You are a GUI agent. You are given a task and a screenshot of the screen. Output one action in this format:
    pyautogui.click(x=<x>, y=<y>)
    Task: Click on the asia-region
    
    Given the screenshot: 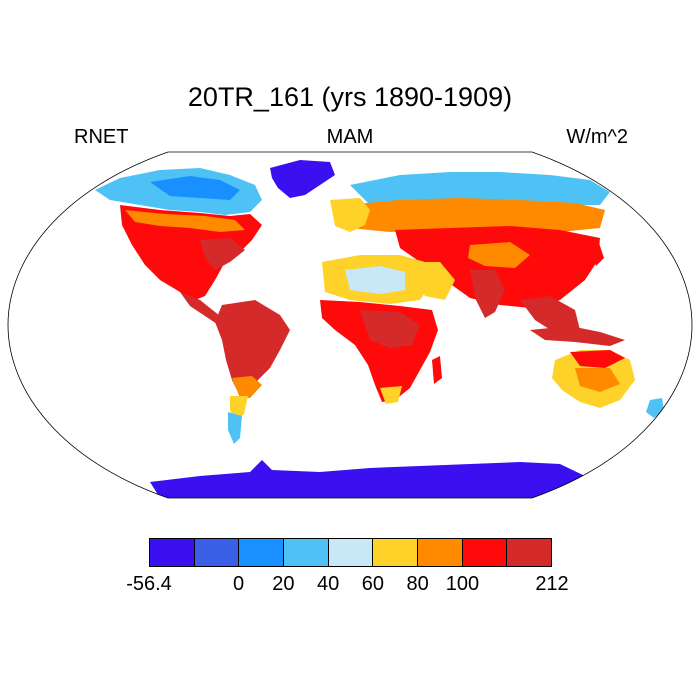 What is the action you would take?
    pyautogui.click(x=497, y=267)
    